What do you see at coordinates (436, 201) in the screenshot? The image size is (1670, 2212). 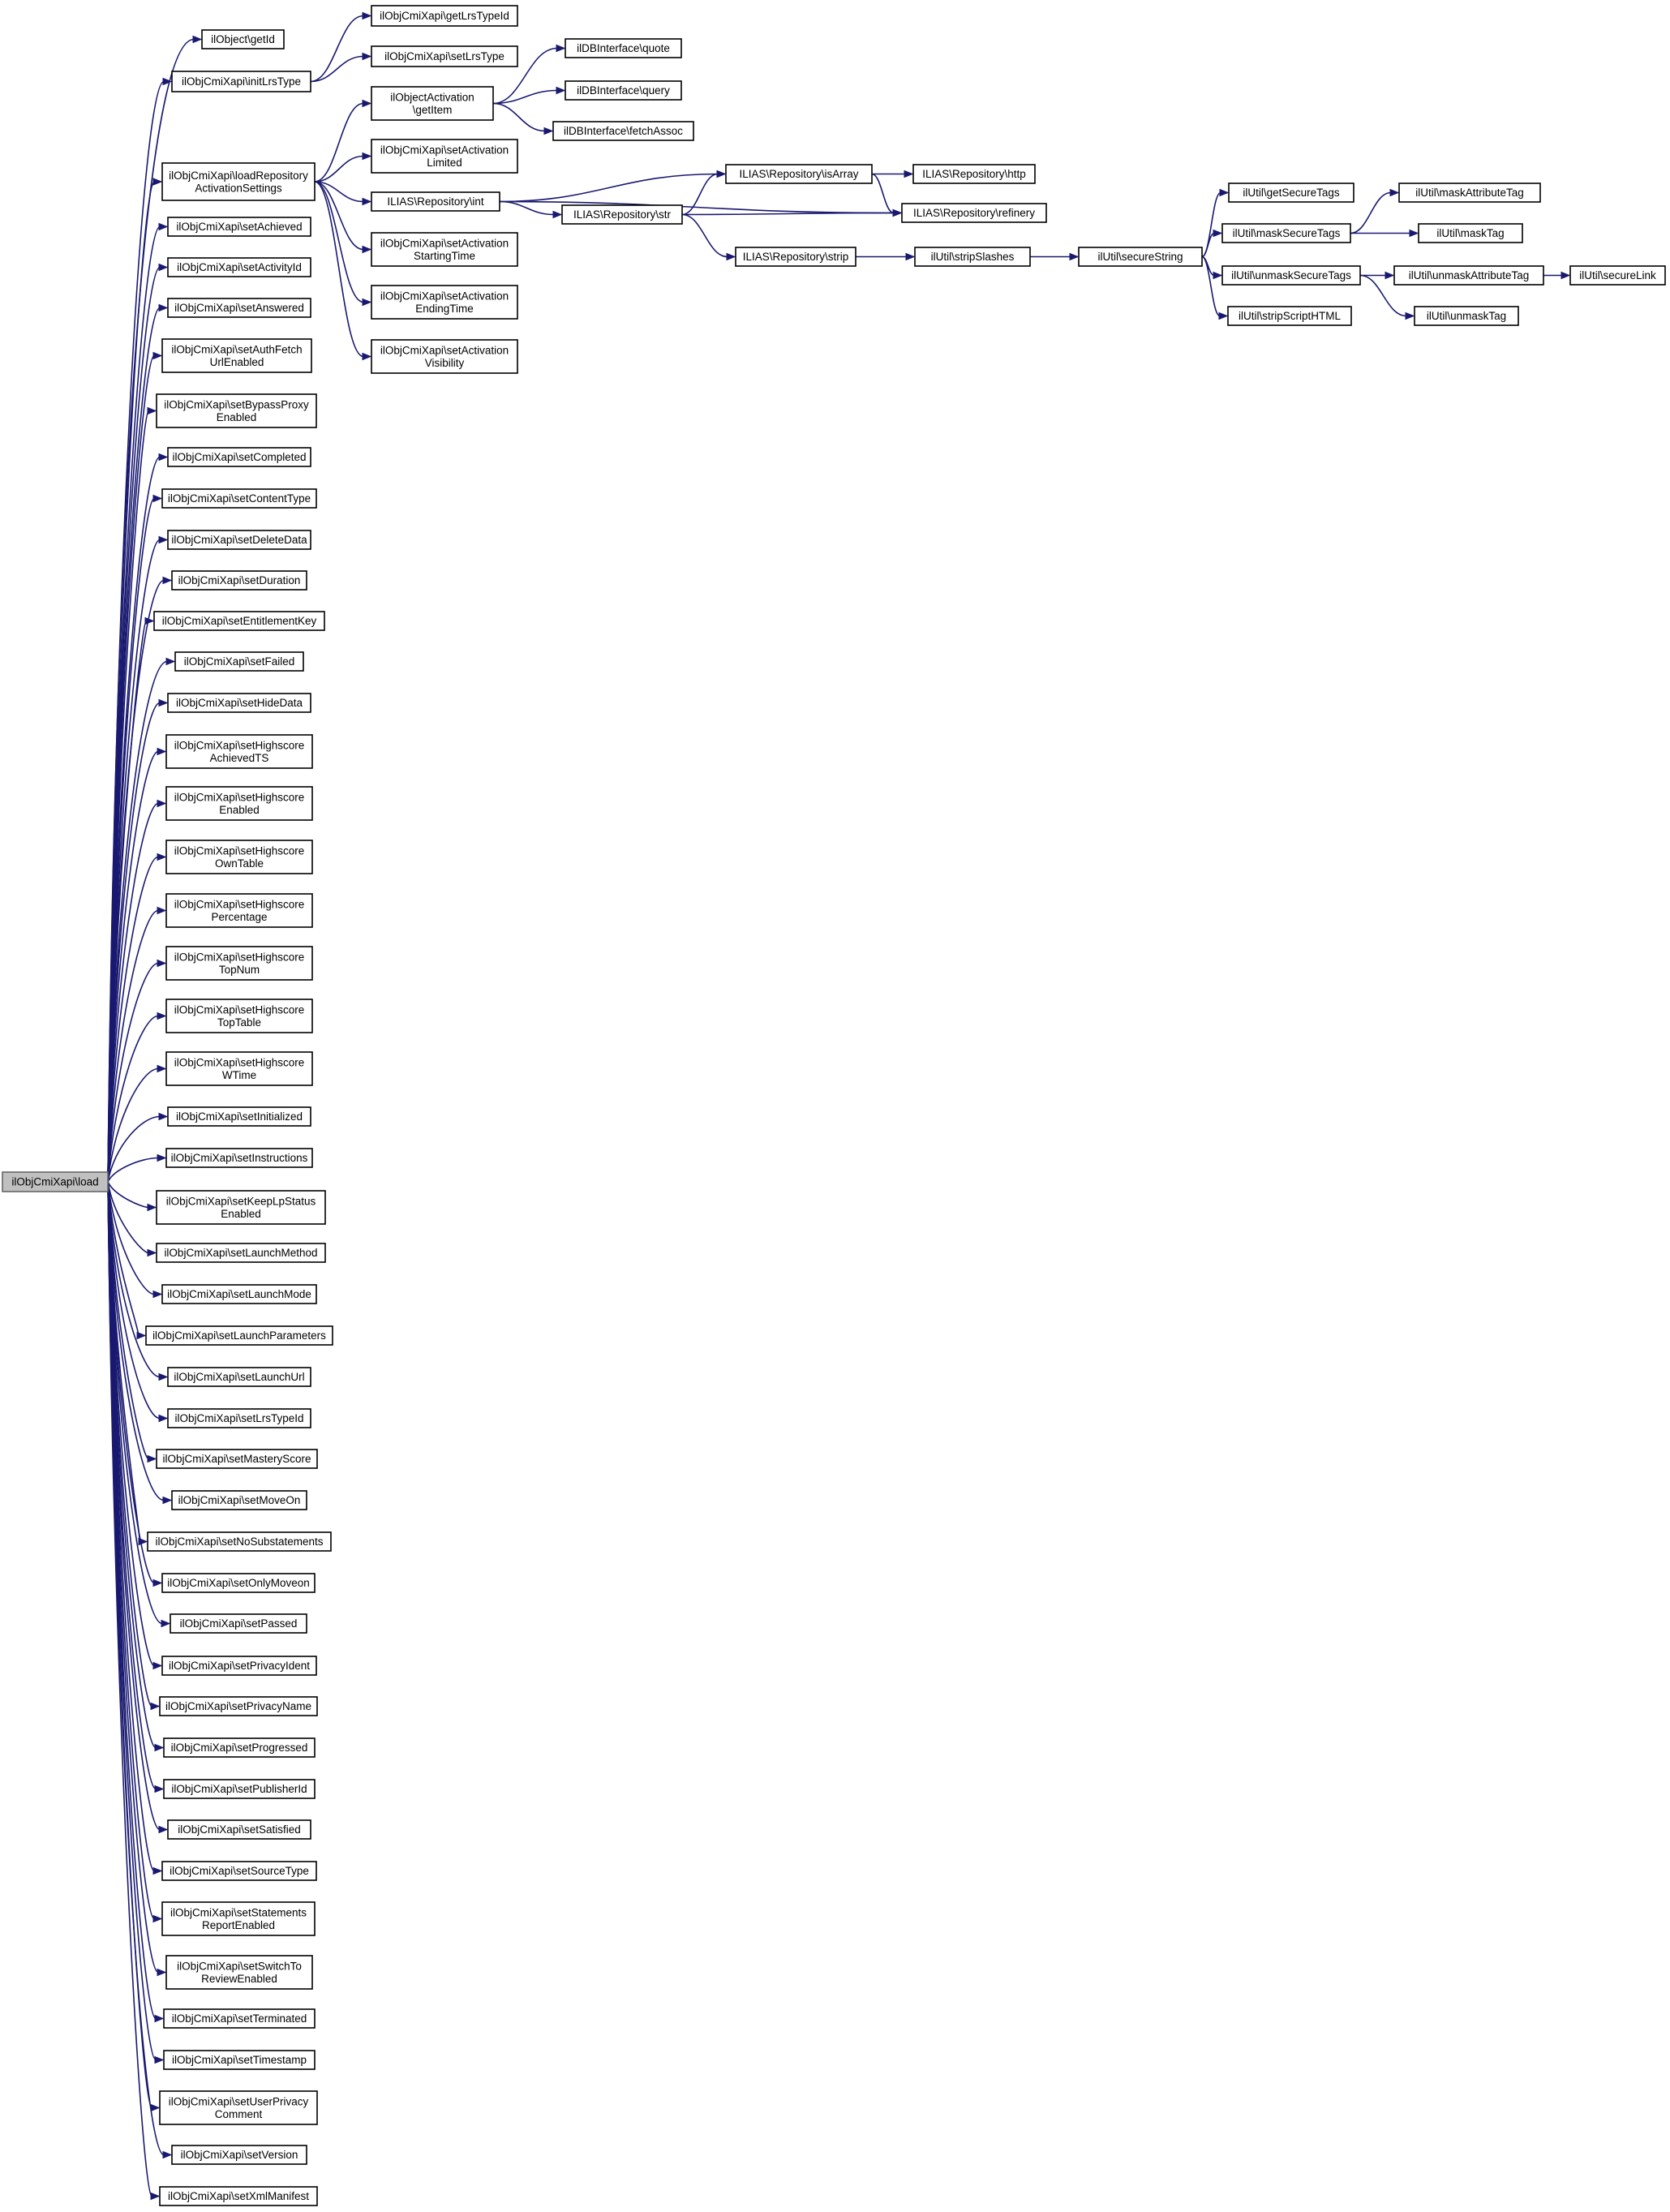 I see `node-repo-int: ILIAS\Repository\int` at bounding box center [436, 201].